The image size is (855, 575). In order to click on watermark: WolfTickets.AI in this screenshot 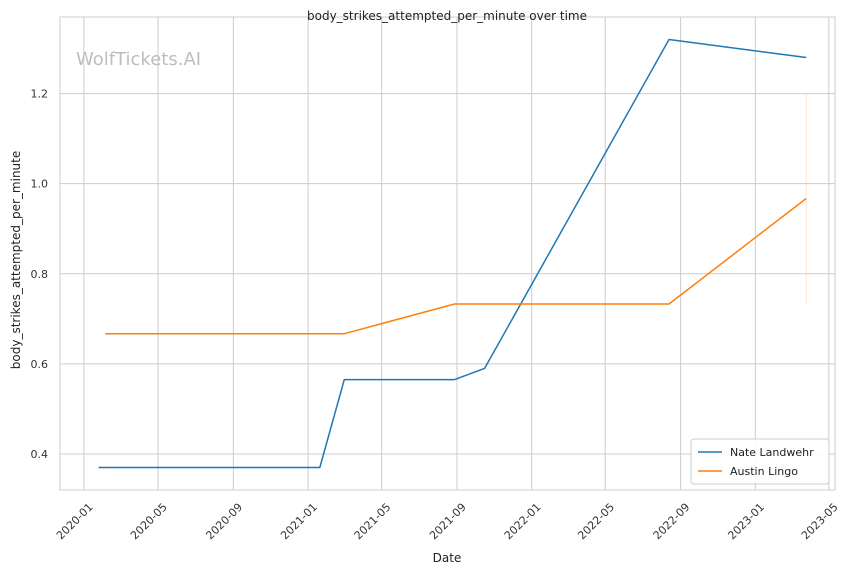, I will do `click(138, 59)`.